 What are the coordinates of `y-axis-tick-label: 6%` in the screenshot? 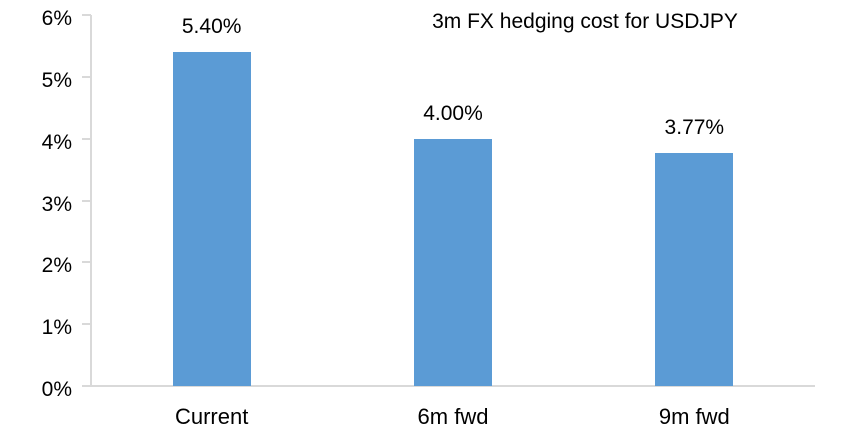 It's located at (56, 18).